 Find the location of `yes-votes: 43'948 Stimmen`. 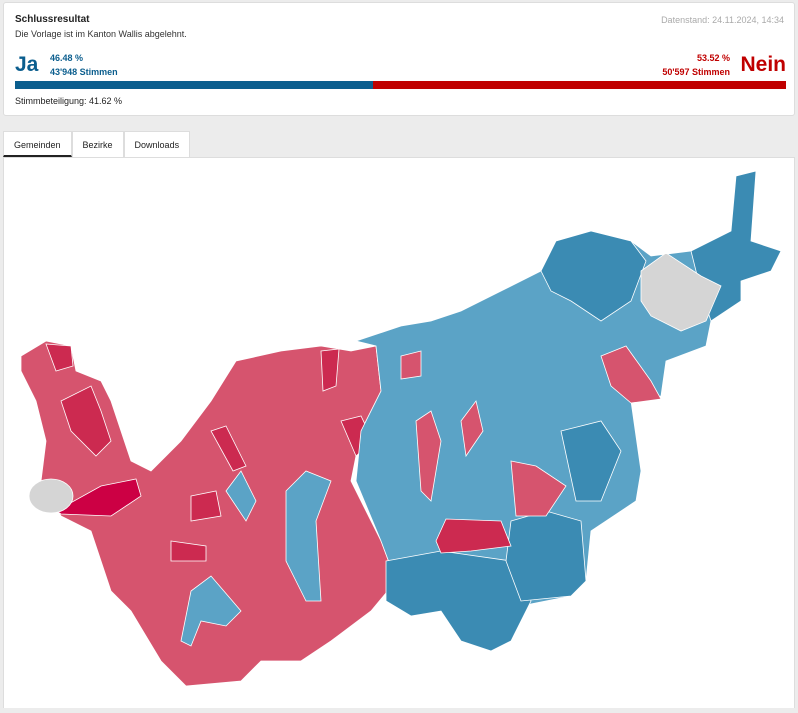

yes-votes: 43'948 Stimmen is located at coordinates (84, 72).